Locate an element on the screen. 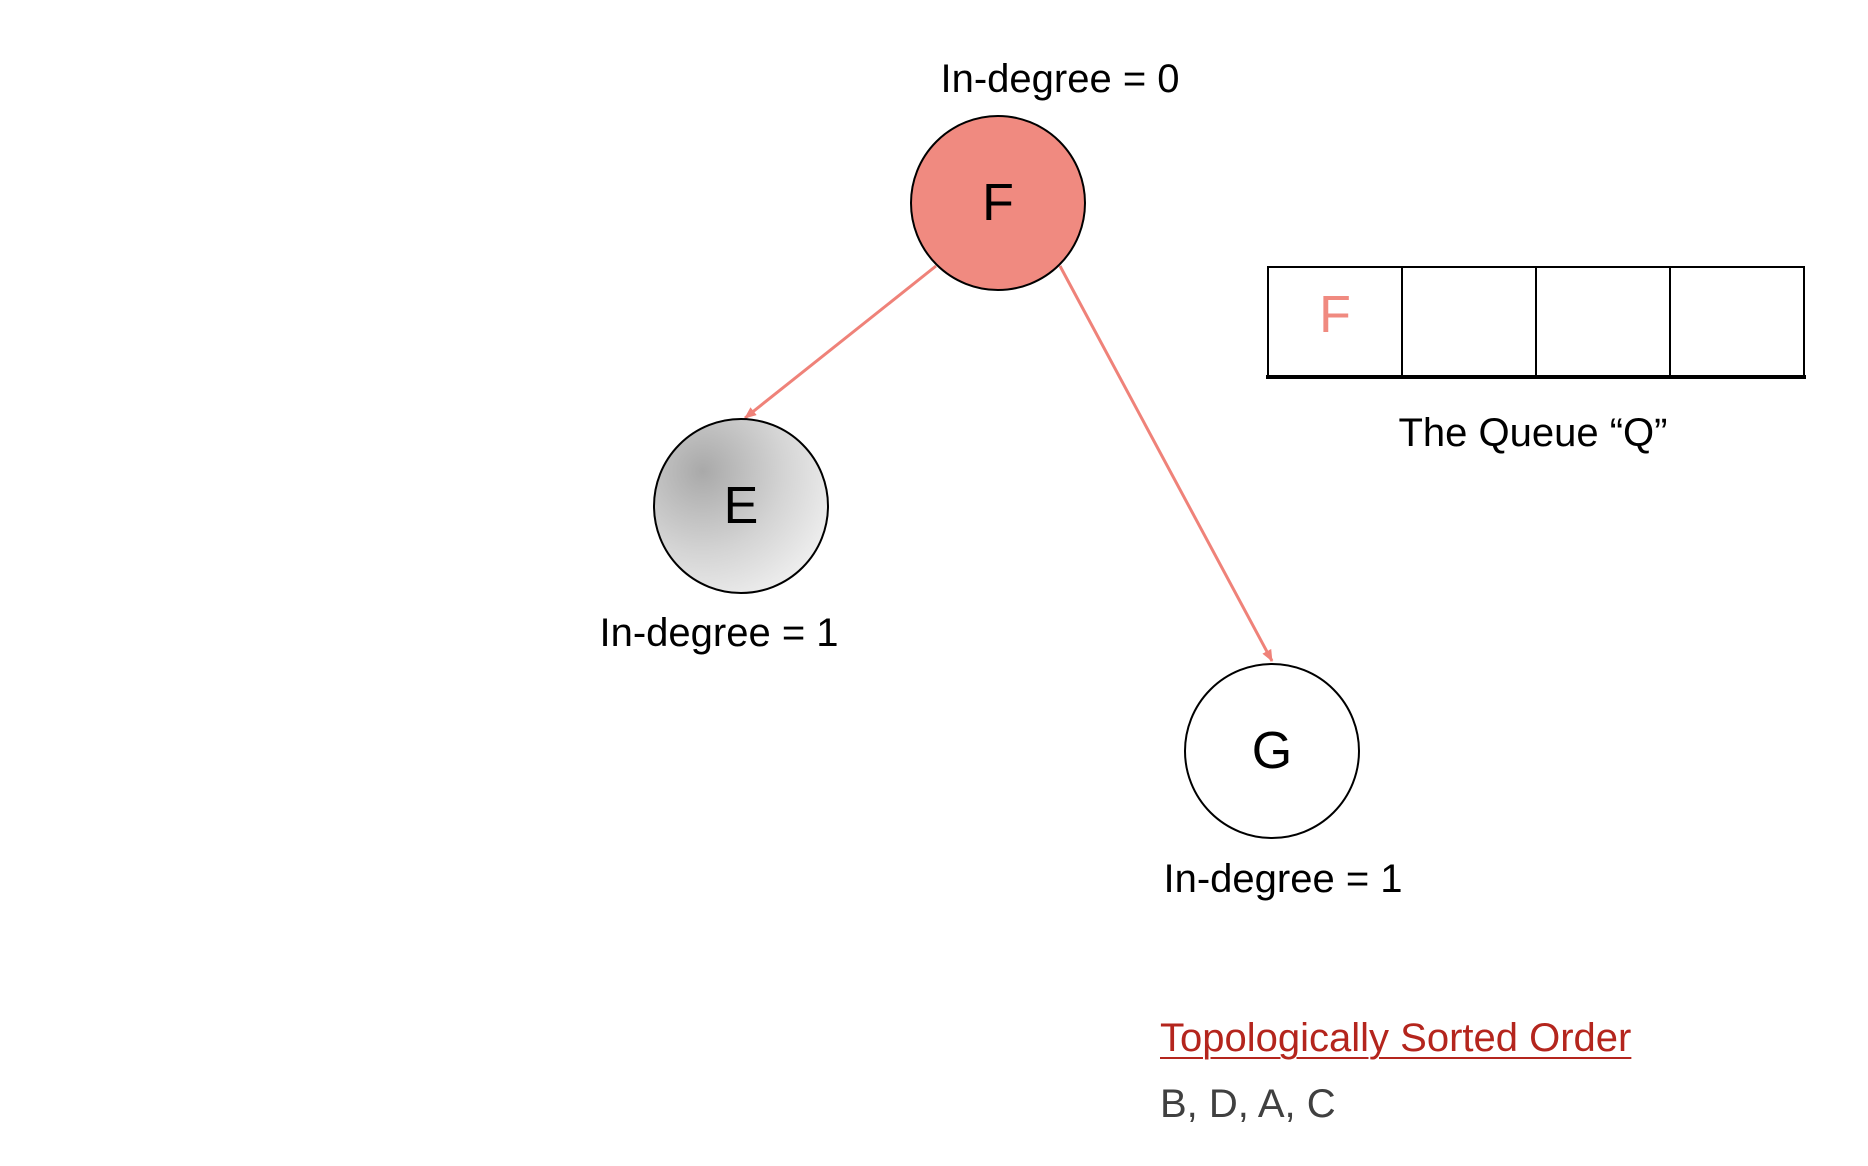 The width and height of the screenshot is (1868, 1166). queue-caption: The Queue “Q” is located at coordinates (1532, 433).